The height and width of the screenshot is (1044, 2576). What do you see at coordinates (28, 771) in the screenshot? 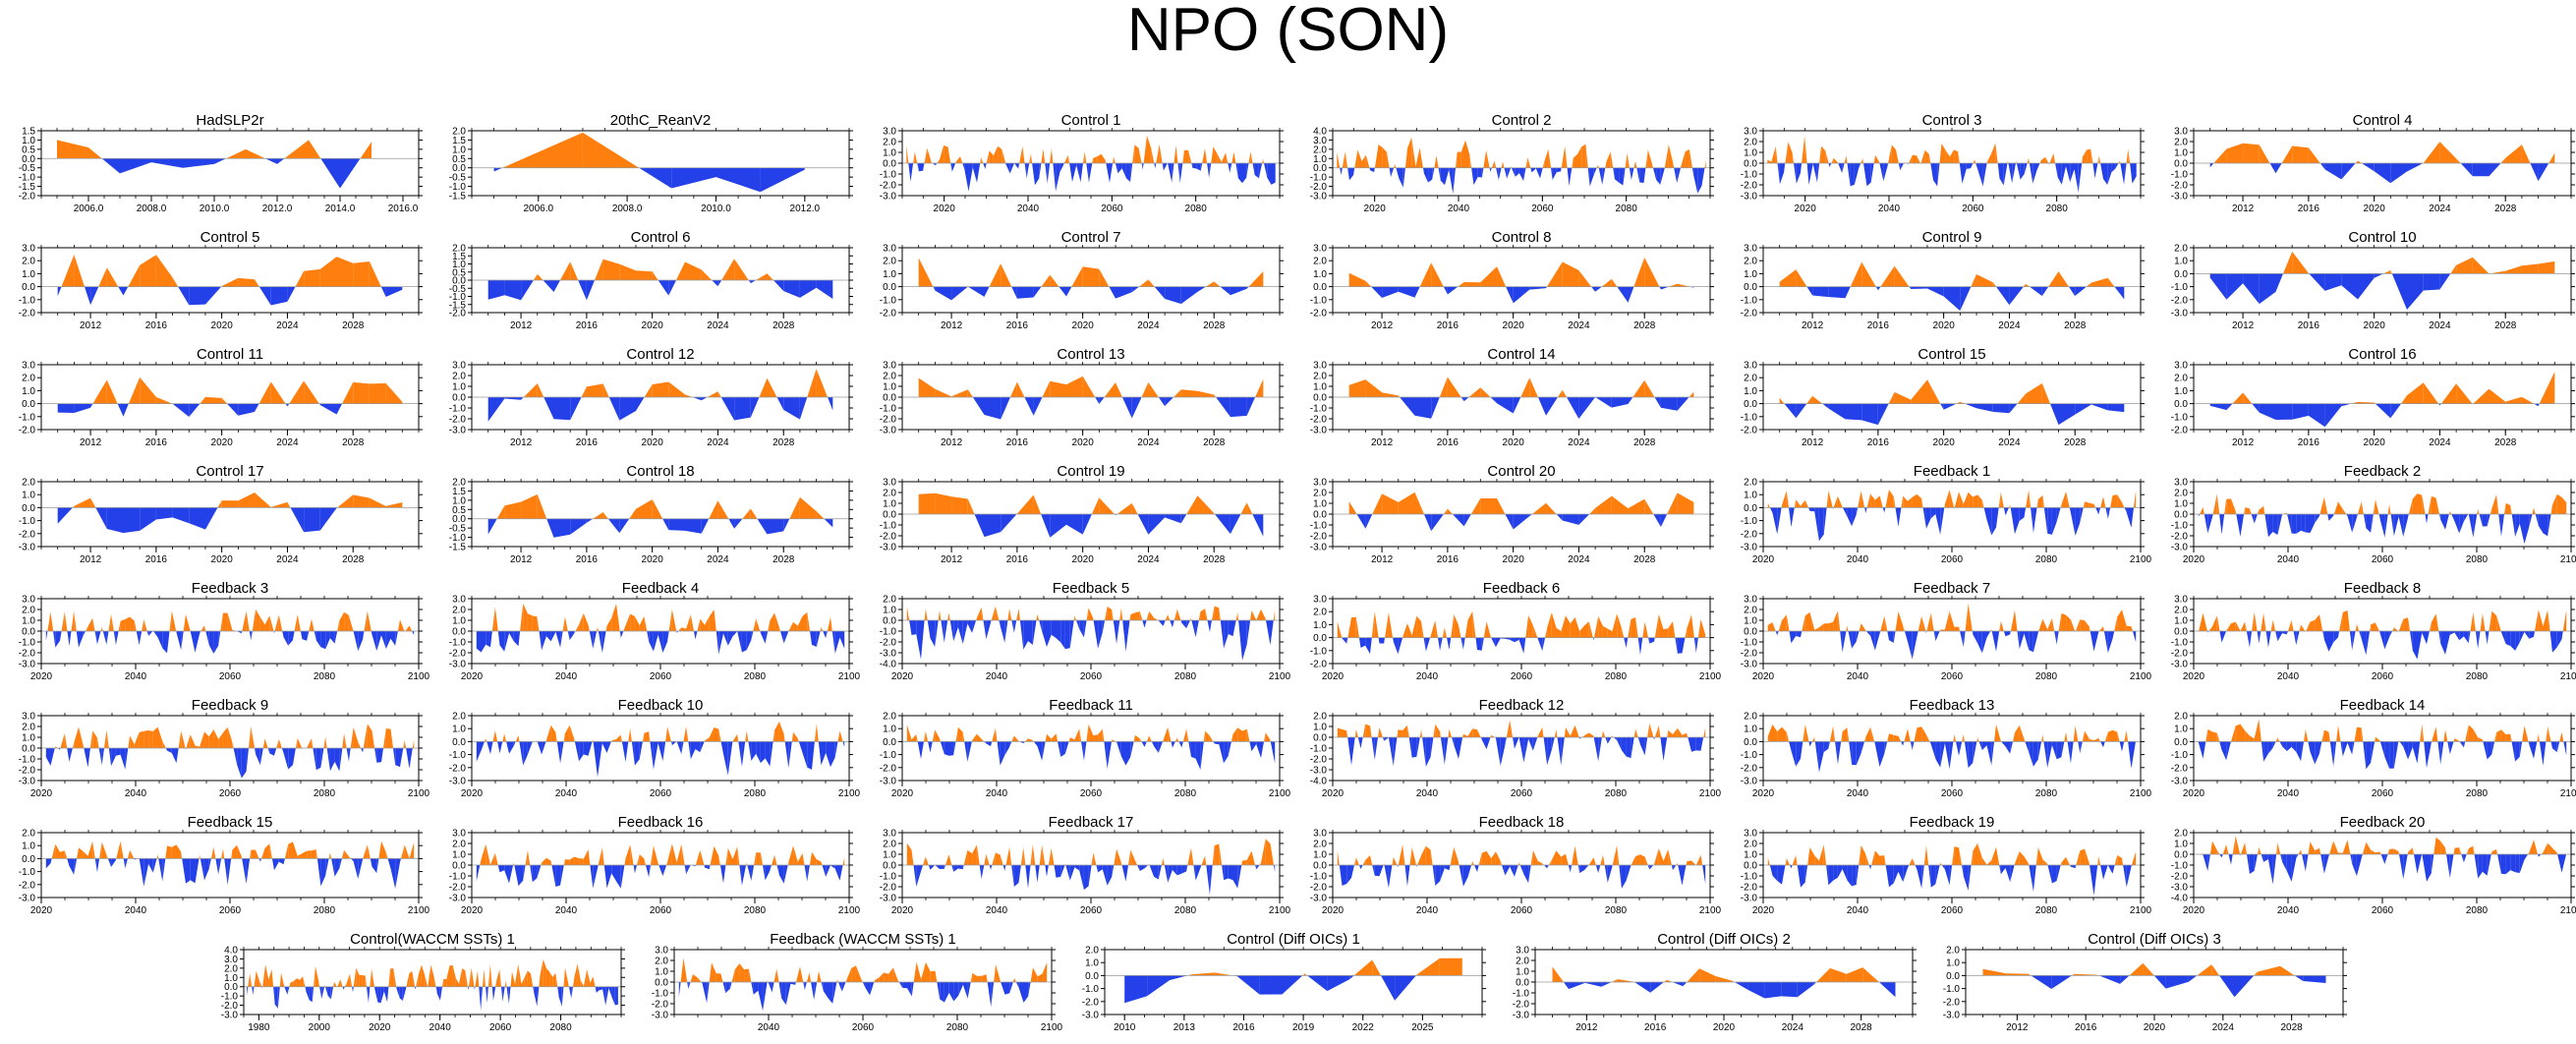
I see `y-tick-label: -2.0` at bounding box center [28, 771].